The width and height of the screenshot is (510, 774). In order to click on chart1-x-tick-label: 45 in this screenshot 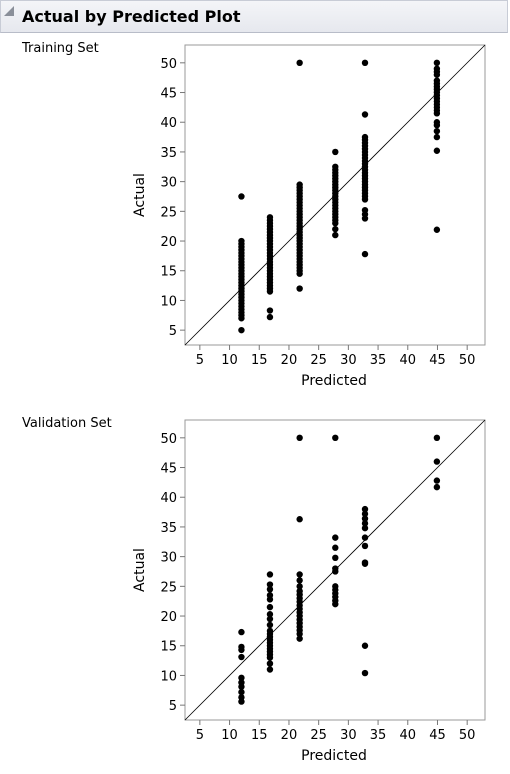, I will do `click(437, 735)`.